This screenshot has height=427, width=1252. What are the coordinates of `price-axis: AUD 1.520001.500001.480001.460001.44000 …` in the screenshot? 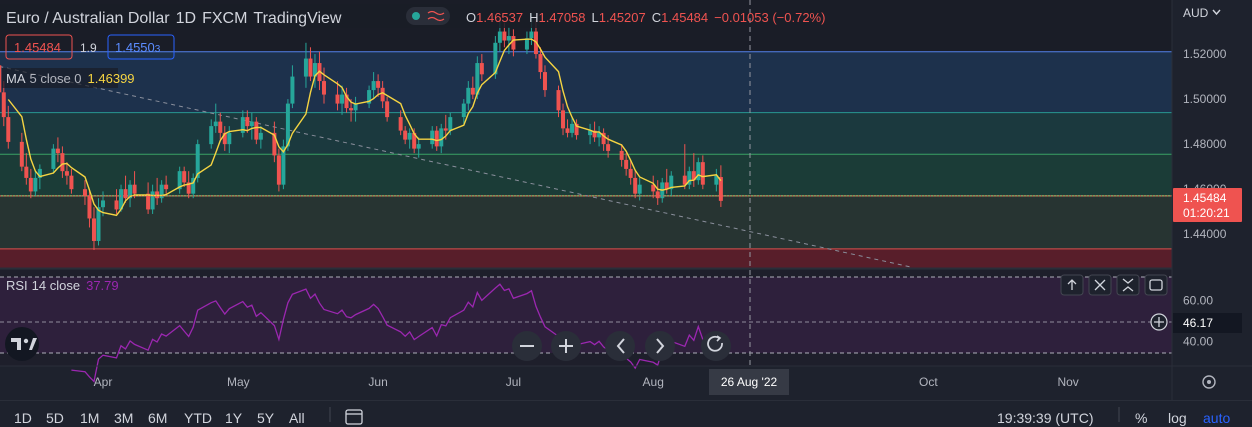 It's located at (1196, 177).